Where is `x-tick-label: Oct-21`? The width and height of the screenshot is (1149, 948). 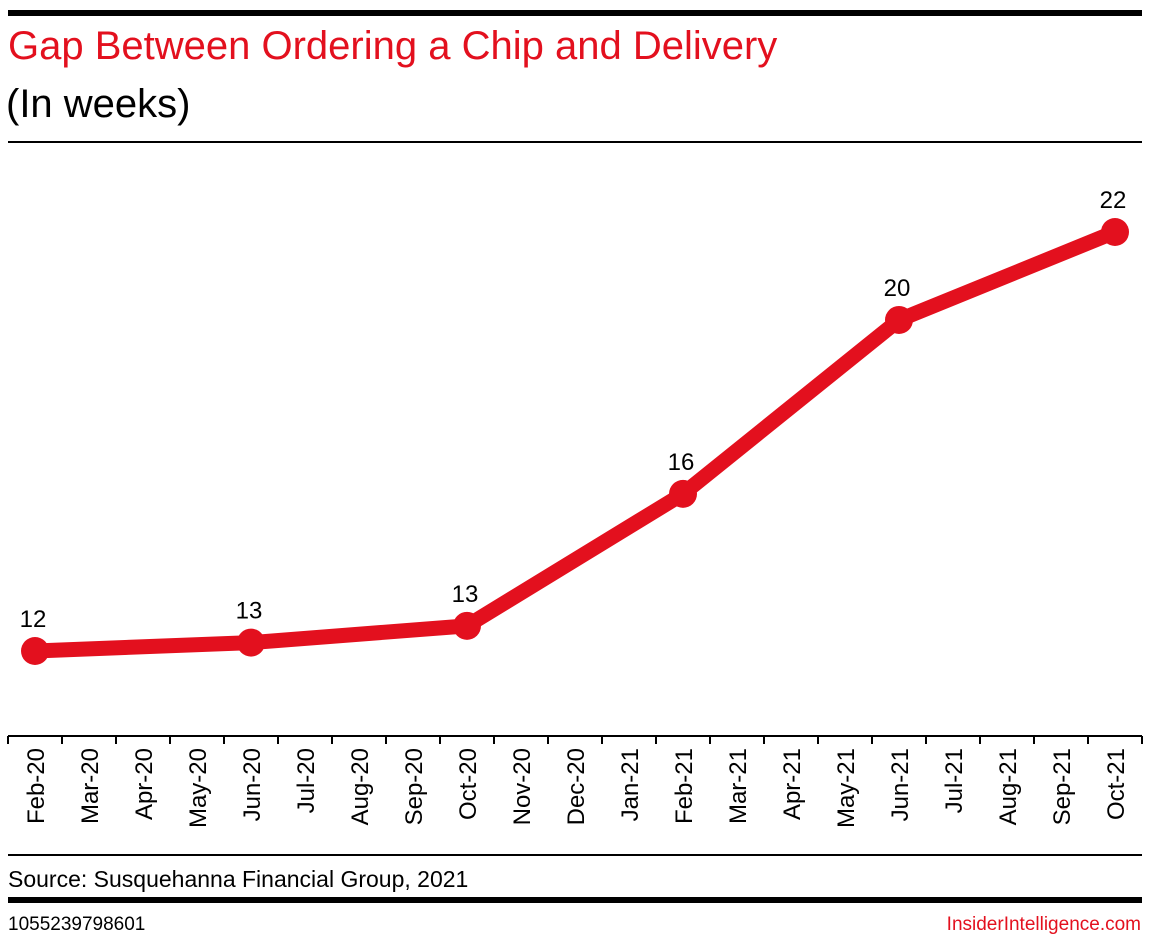
x-tick-label: Oct-21 is located at coordinates (1116, 784).